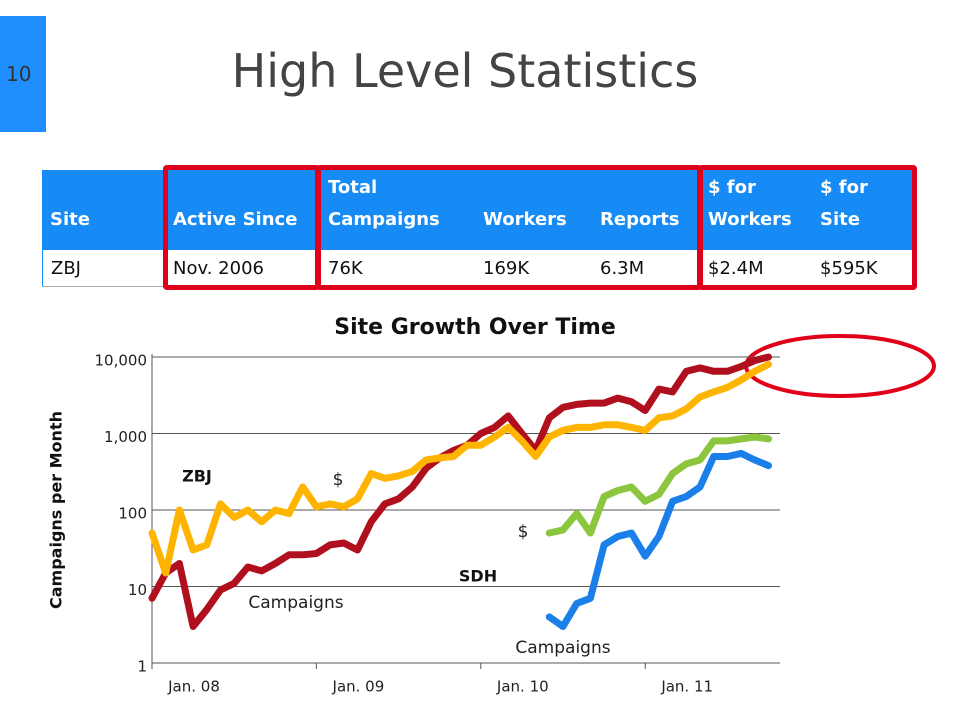 The height and width of the screenshot is (720, 960). I want to click on highlight-ellipse, so click(840, 366).